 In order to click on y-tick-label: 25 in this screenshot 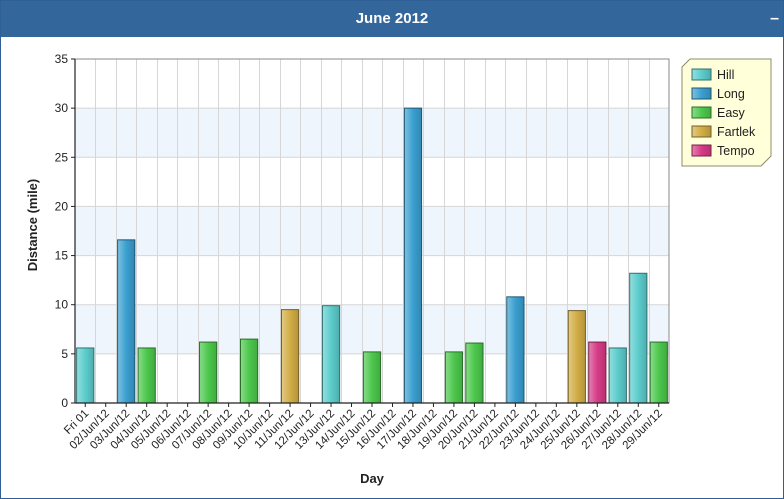, I will do `click(62, 157)`.